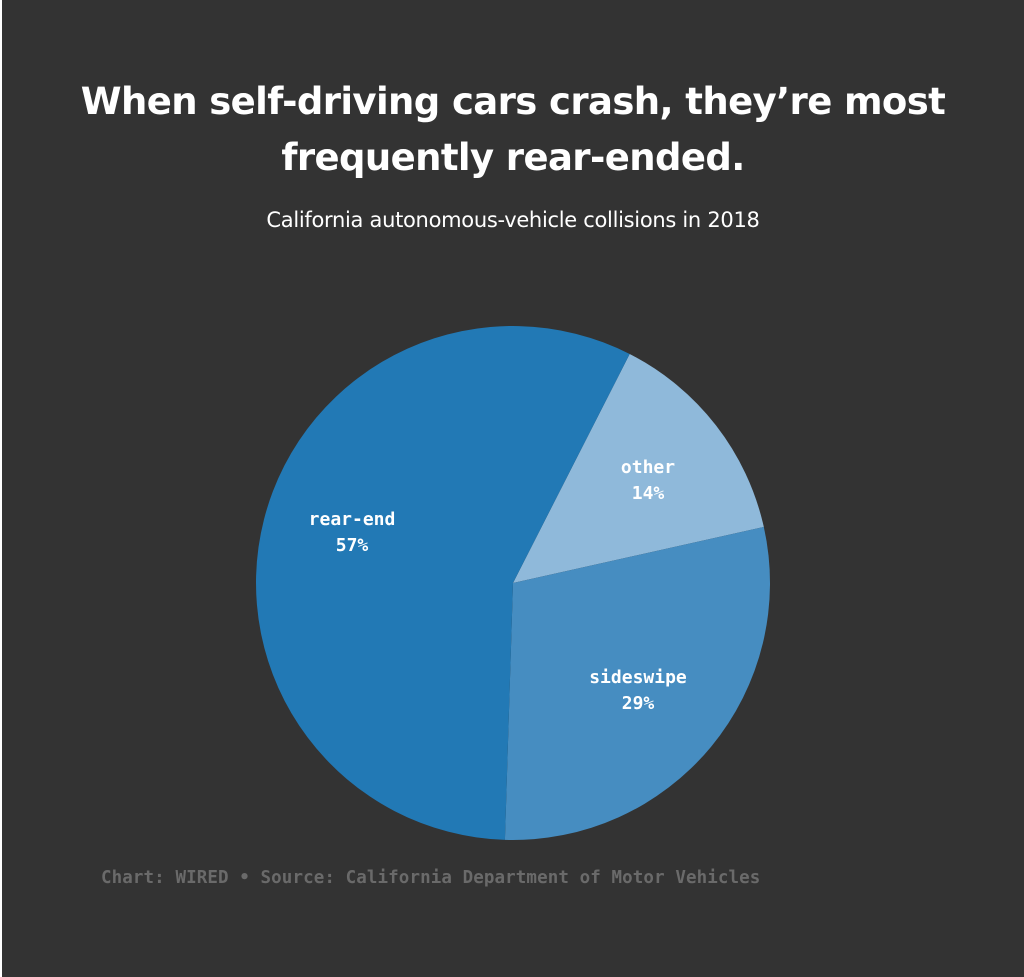 Image resolution: width=1024 pixels, height=977 pixels. What do you see at coordinates (498, 585) in the screenshot?
I see `pie-labels: other 14% sideswipe 29% rear-end 57%` at bounding box center [498, 585].